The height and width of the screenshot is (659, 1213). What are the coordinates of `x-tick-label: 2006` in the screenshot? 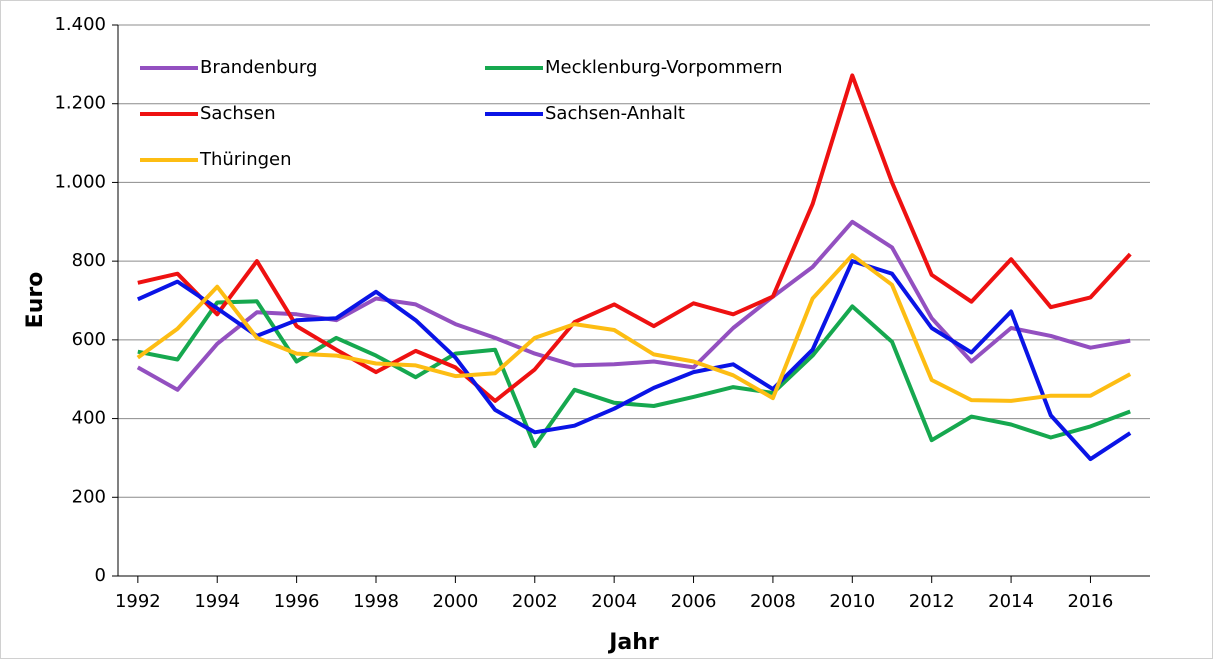 It's located at (694, 601).